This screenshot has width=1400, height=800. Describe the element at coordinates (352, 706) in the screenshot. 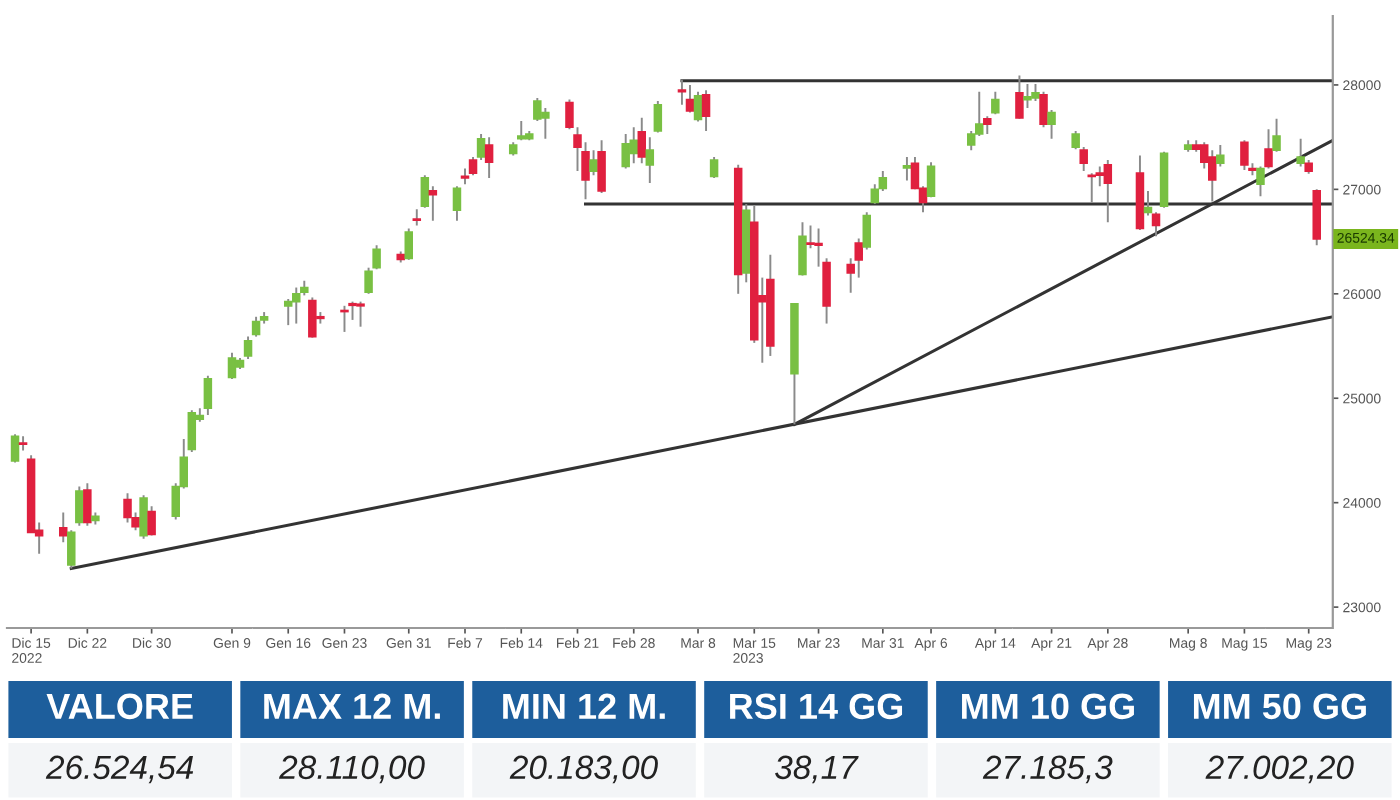

I see `category-label: MAX 12 M.` at that location.